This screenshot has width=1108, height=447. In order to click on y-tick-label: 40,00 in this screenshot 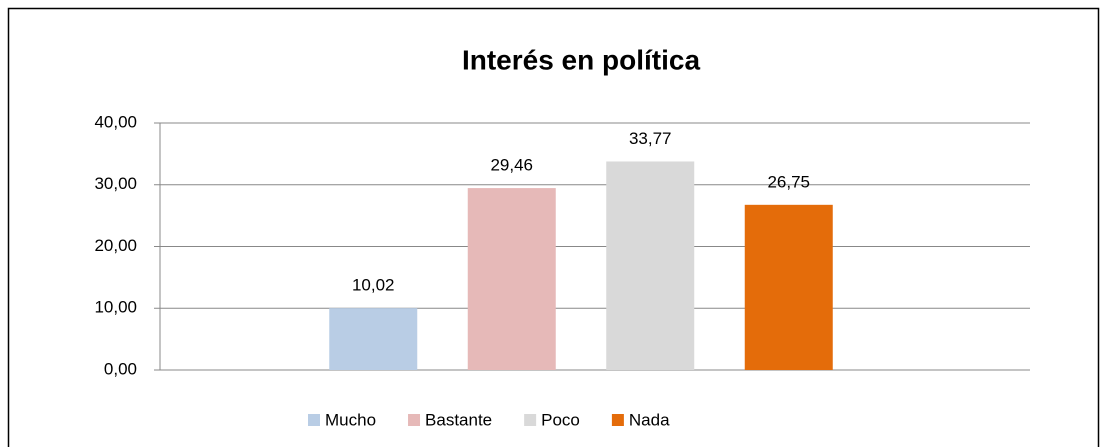, I will do `click(115, 121)`.